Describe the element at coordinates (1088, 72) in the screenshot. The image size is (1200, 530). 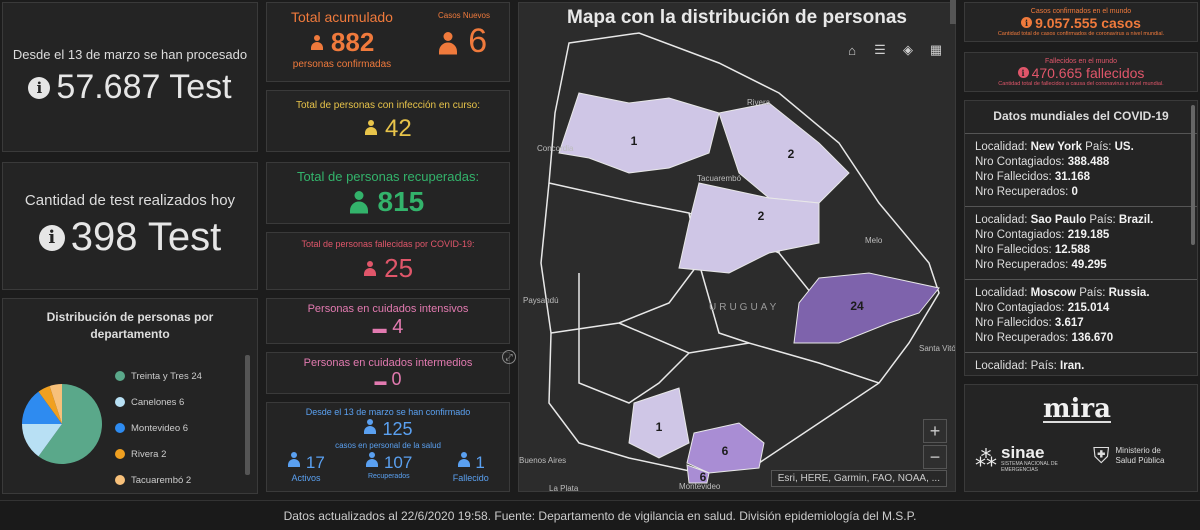
I see `world-deaths-value: 470.665 fallecidos` at that location.